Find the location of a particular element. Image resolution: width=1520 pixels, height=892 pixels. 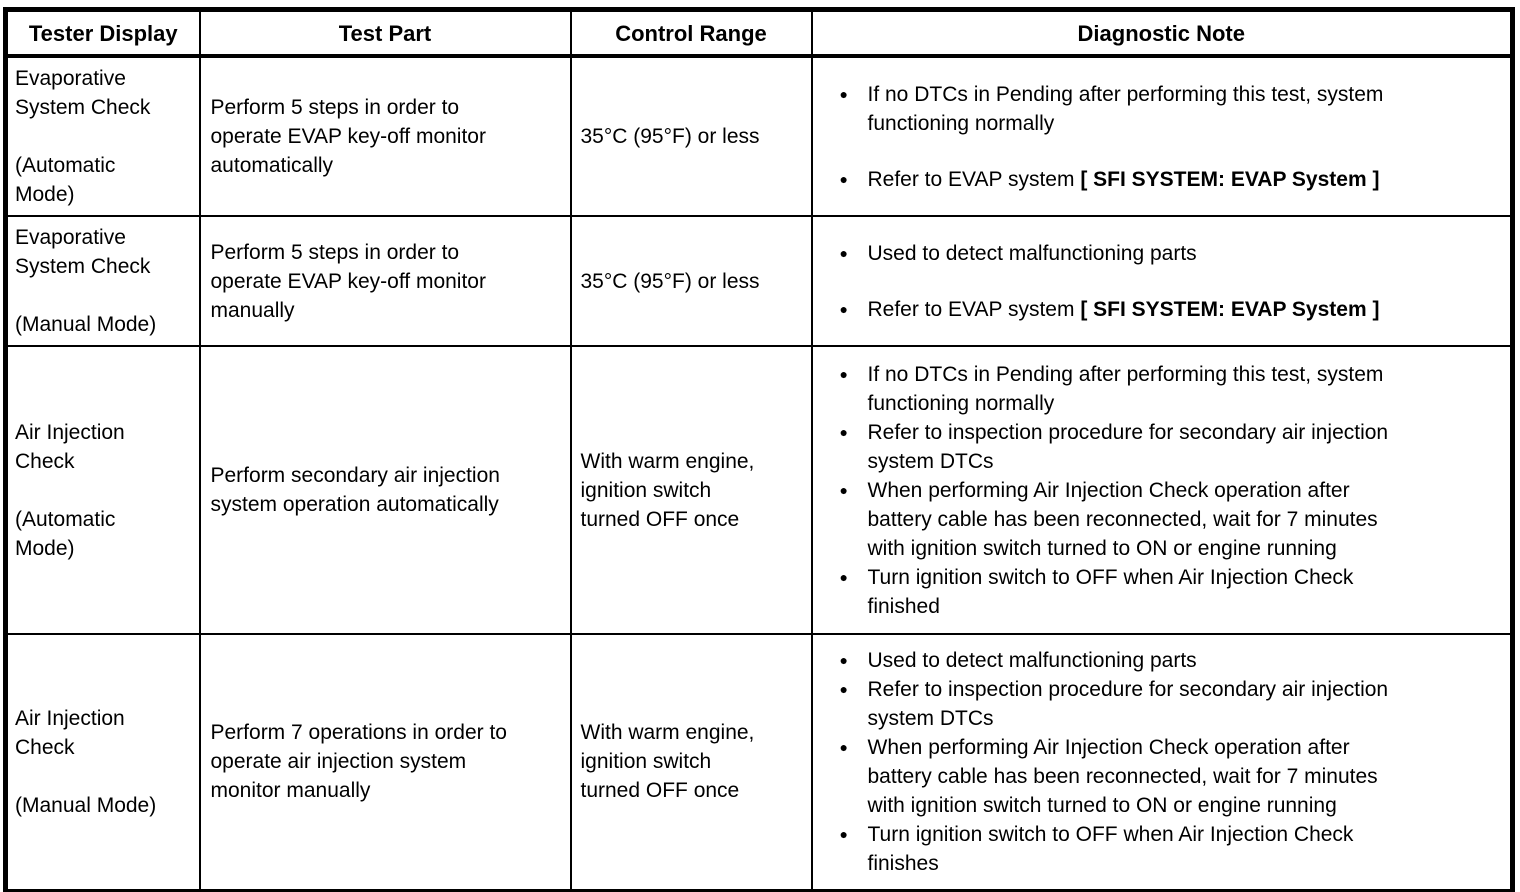

column-header-tester-display: Tester Display is located at coordinates (102, 33).